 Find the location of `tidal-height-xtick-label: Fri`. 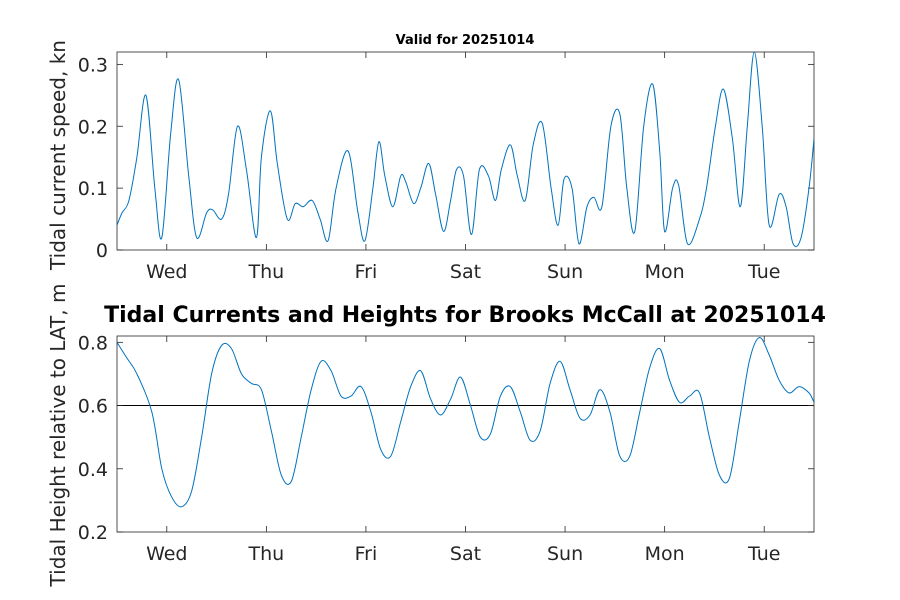

tidal-height-xtick-label: Fri is located at coordinates (366, 554).